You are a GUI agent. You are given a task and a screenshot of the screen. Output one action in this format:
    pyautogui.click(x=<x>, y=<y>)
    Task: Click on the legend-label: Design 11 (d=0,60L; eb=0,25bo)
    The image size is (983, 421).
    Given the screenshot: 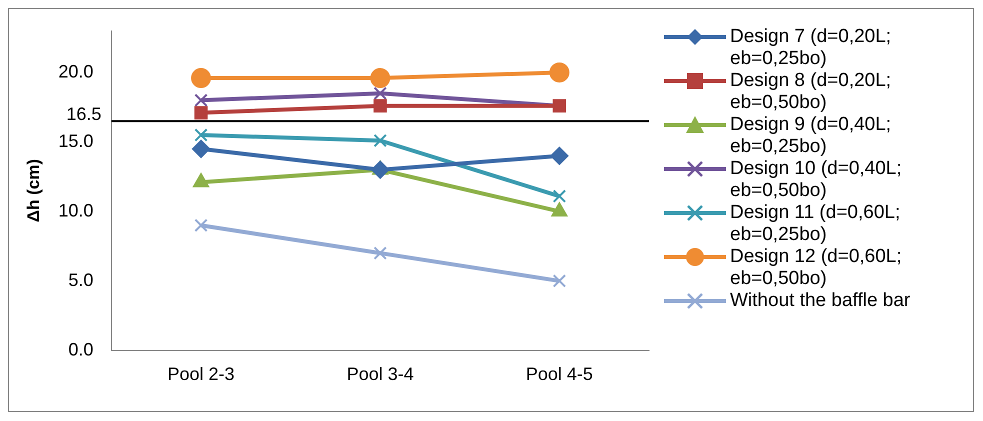 What is the action you would take?
    pyautogui.click(x=816, y=224)
    